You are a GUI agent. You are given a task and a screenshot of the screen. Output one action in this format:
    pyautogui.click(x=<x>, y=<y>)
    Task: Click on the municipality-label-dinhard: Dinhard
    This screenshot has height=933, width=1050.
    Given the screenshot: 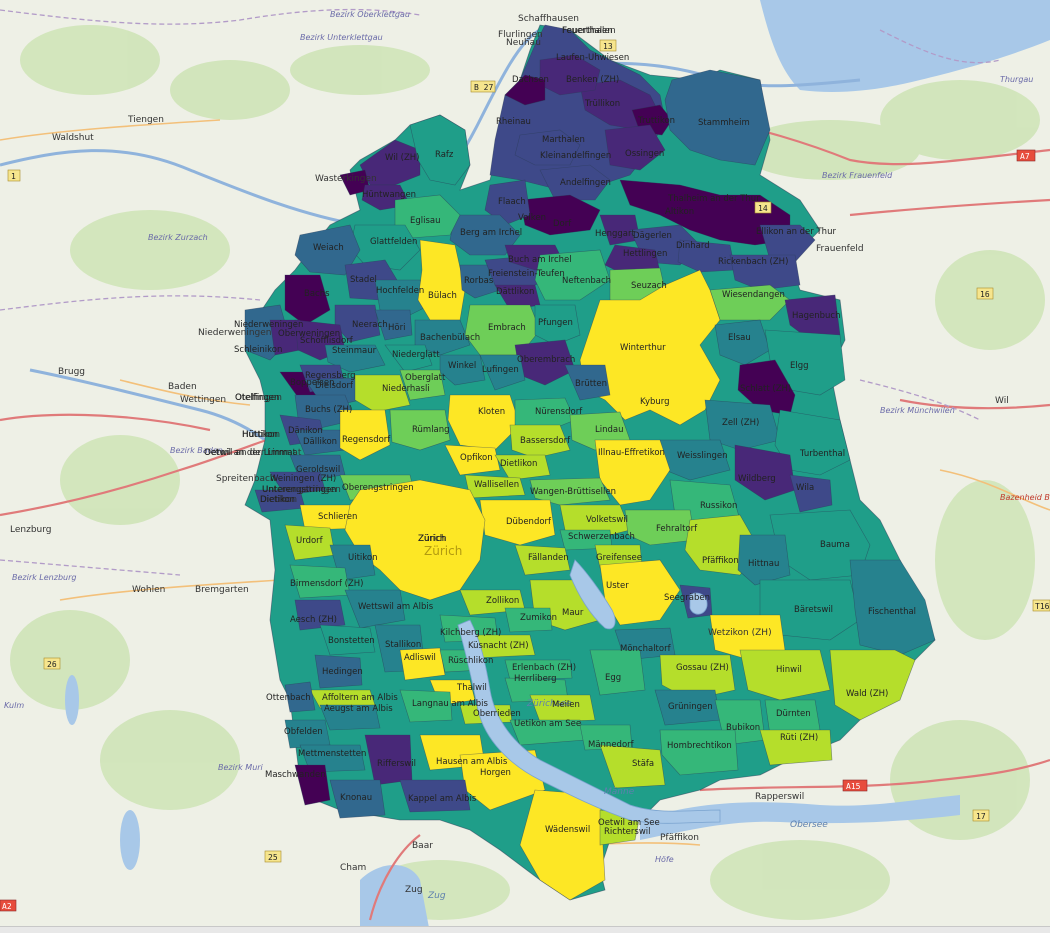 What is the action you would take?
    pyautogui.click(x=693, y=246)
    